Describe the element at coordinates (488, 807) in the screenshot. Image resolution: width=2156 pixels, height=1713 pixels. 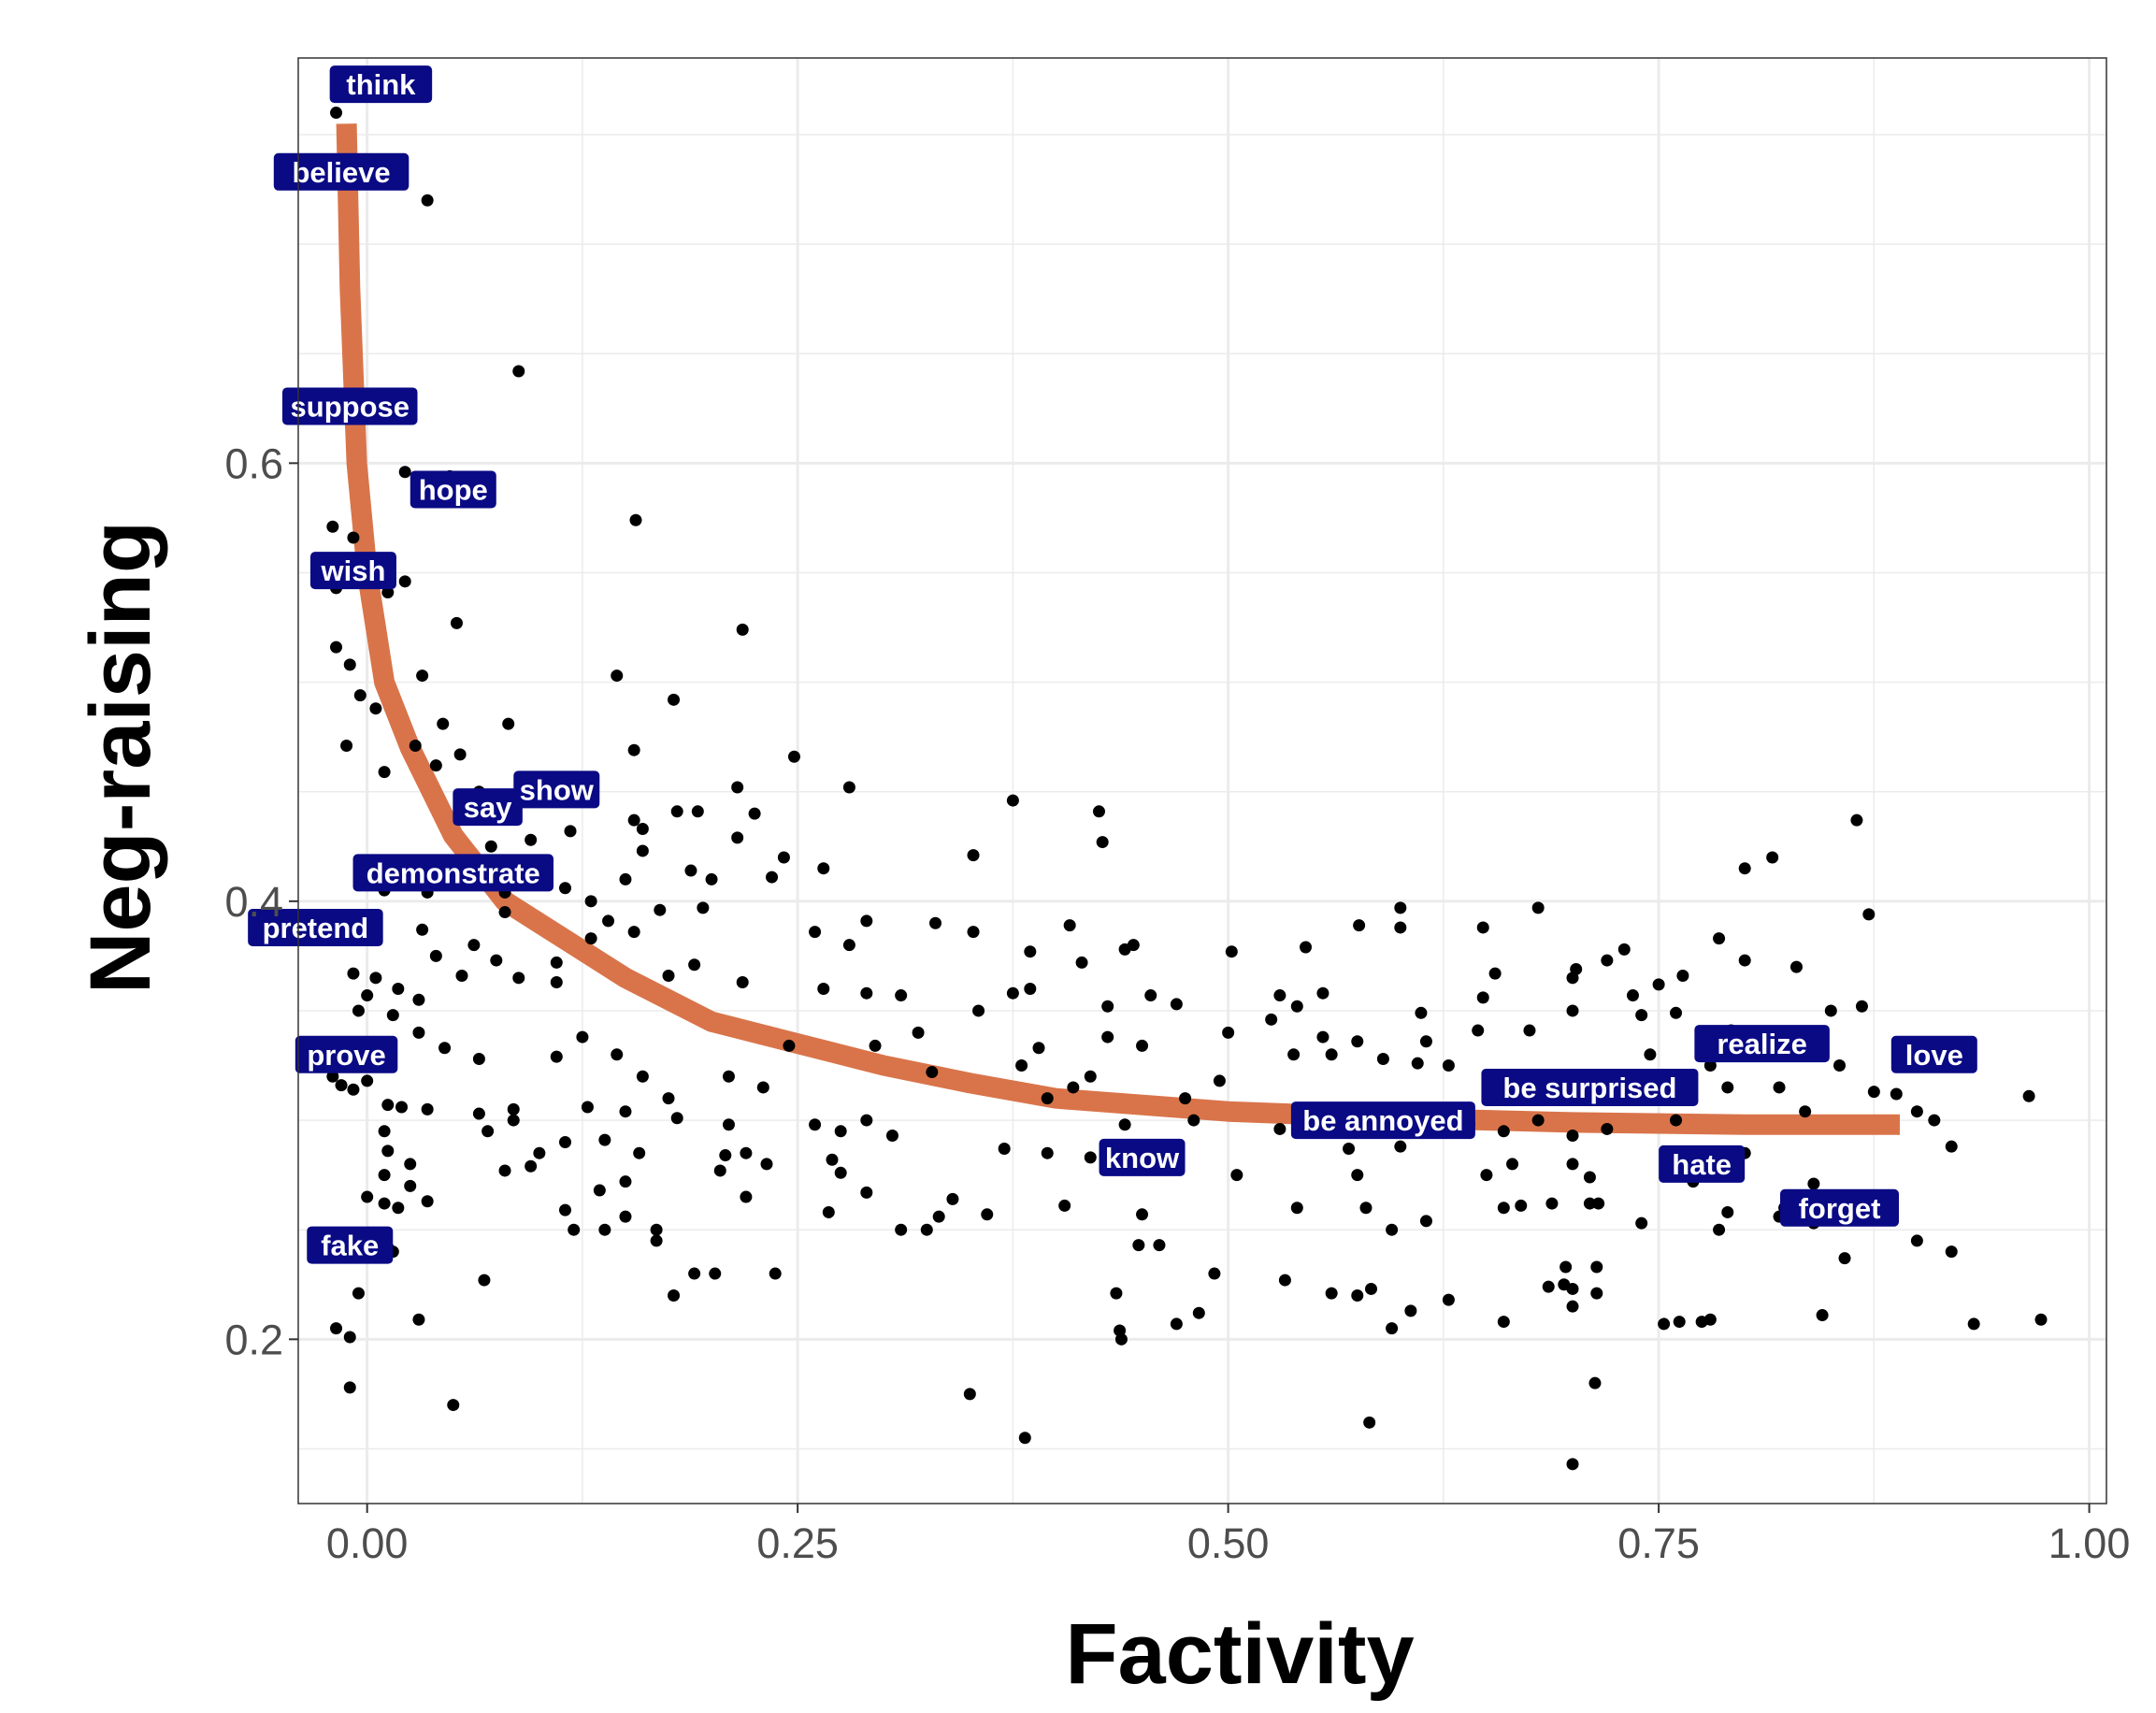
I see `verb-label-say: say` at that location.